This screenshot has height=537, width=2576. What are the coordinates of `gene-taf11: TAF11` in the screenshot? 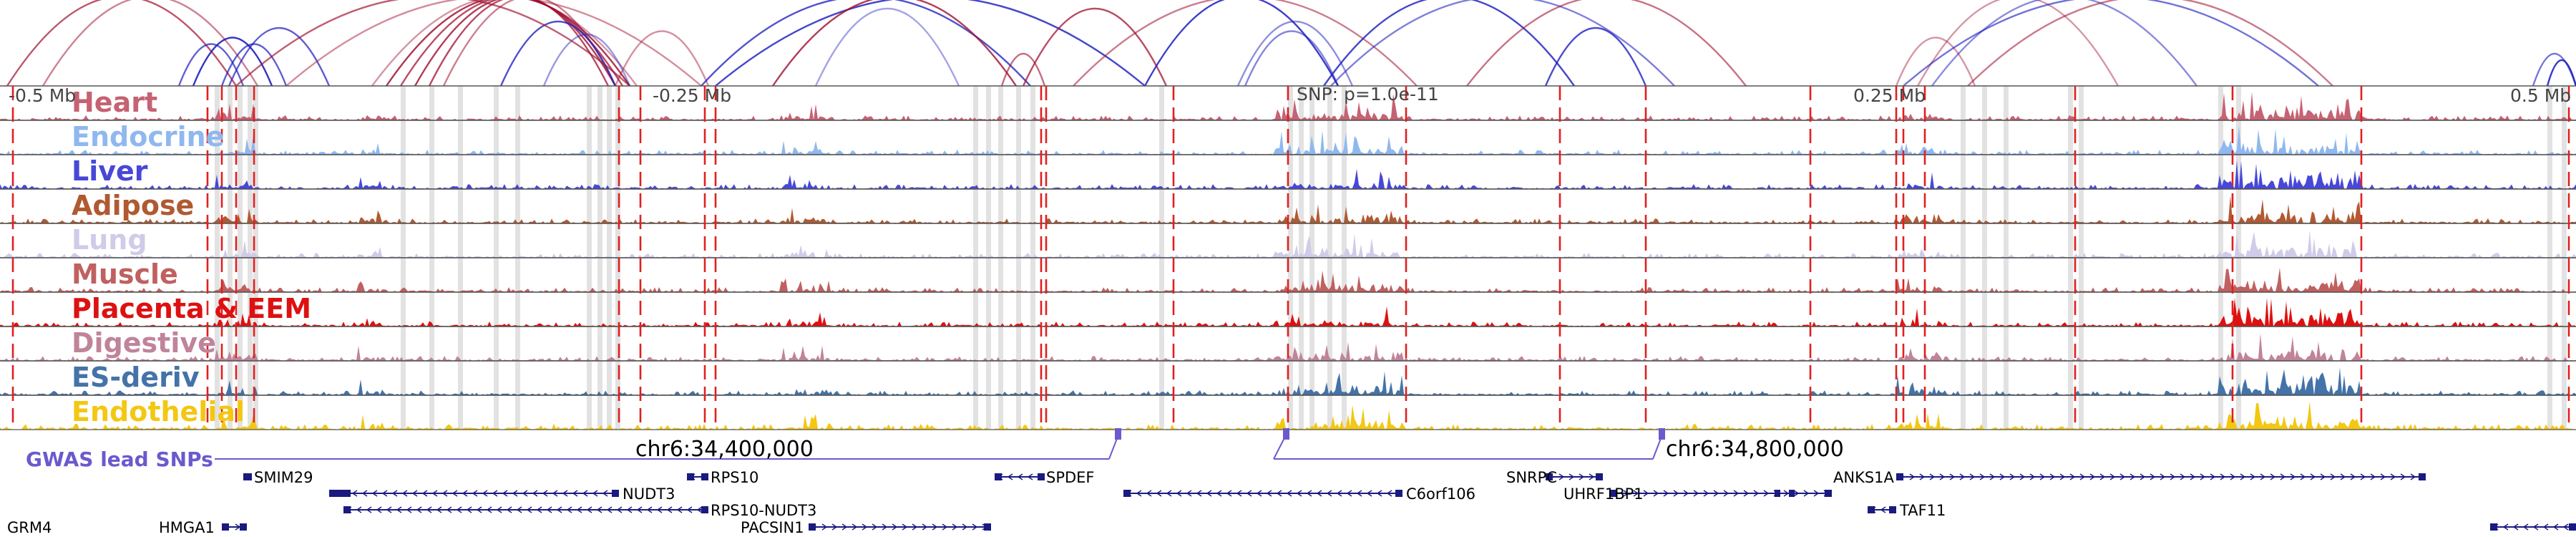 It's located at (1907, 510).